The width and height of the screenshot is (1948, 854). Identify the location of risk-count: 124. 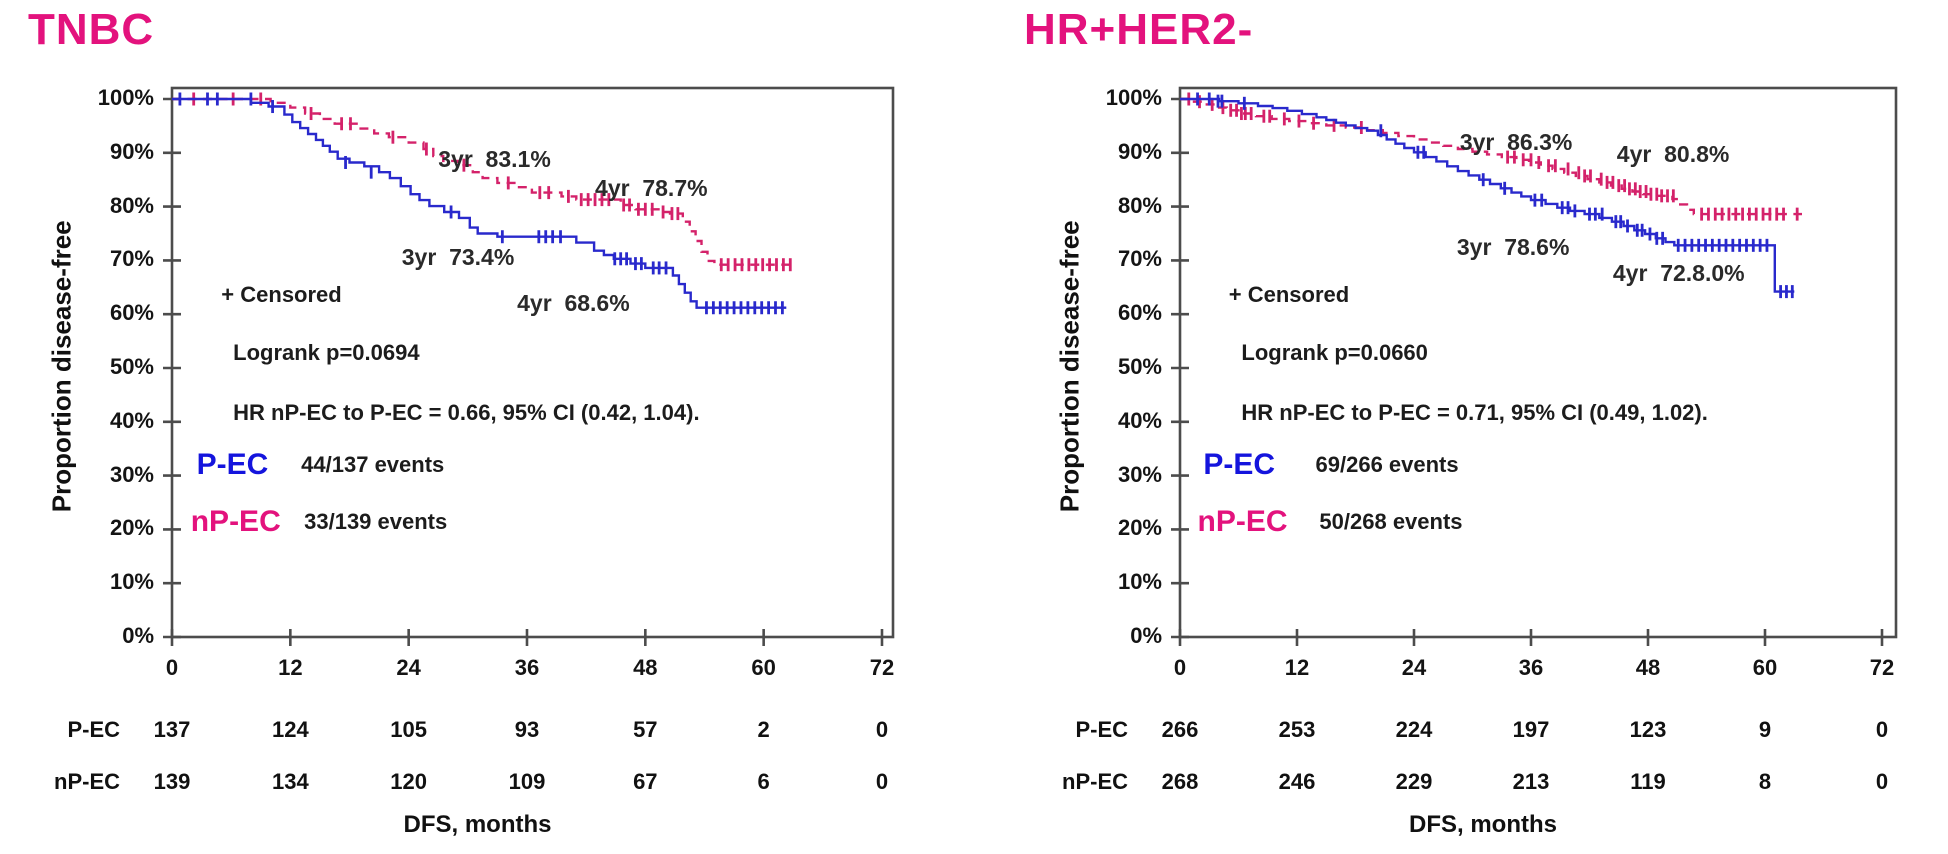
(290, 729).